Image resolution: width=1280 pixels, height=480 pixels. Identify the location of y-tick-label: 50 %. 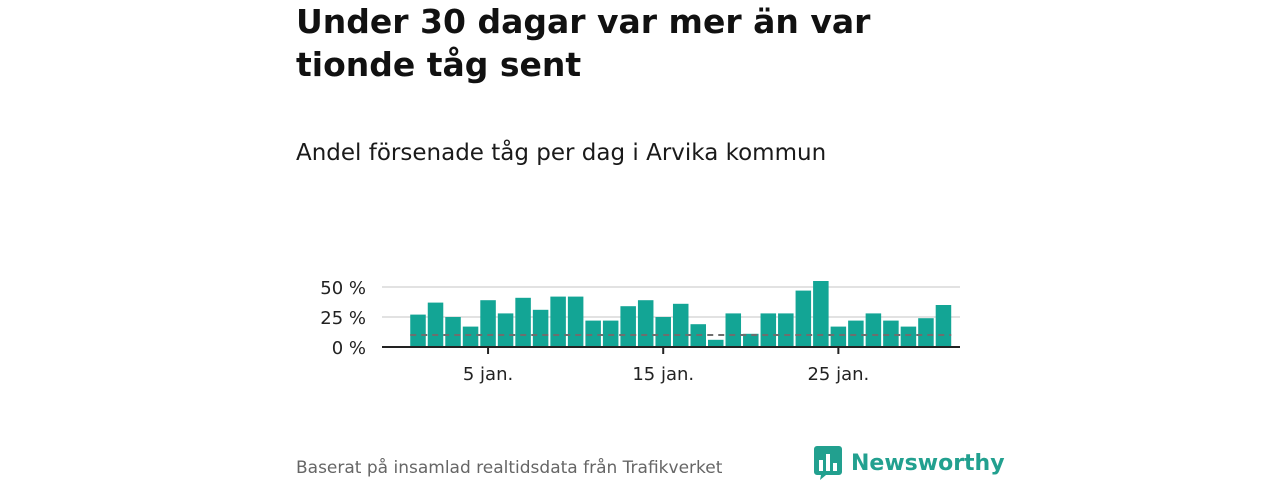
(343, 288).